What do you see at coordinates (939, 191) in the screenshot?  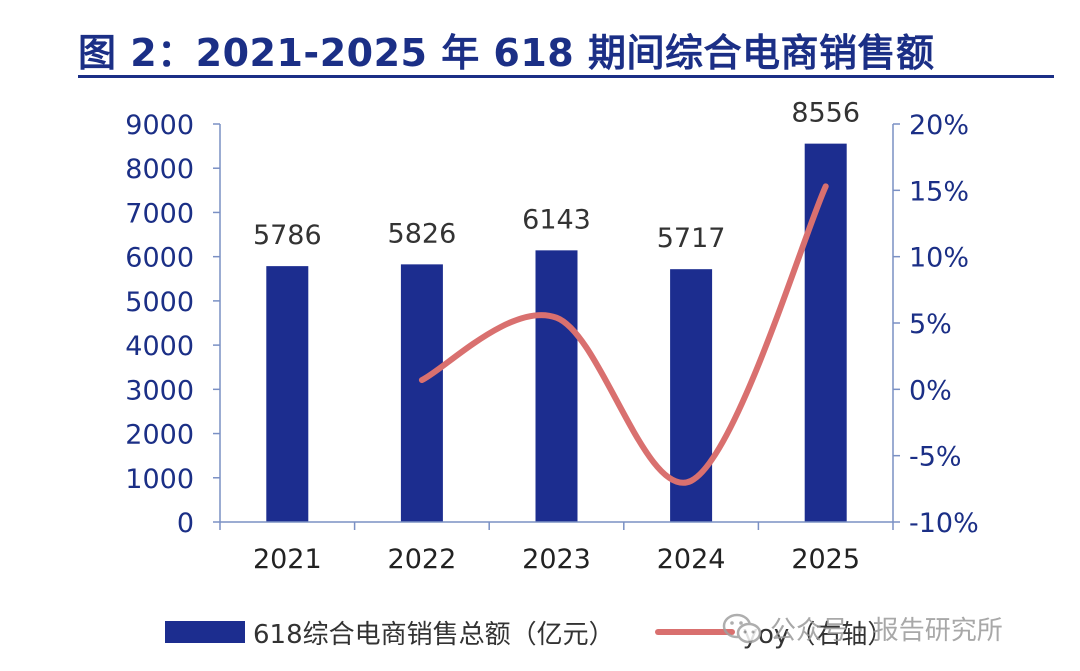 I see `right-tick-label: 15%` at bounding box center [939, 191].